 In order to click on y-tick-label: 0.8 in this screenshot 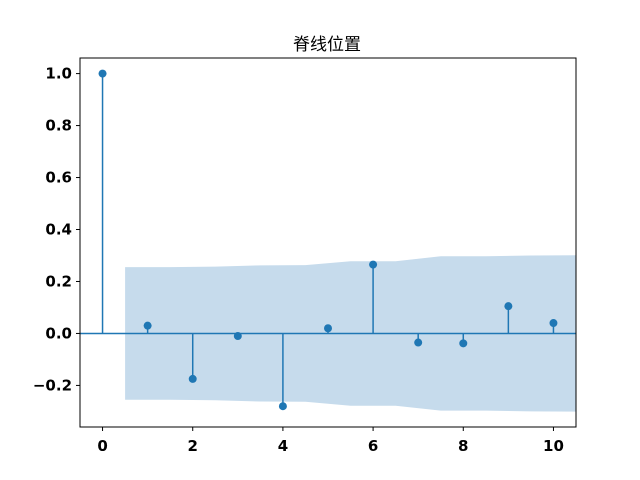, I will do `click(58, 126)`.